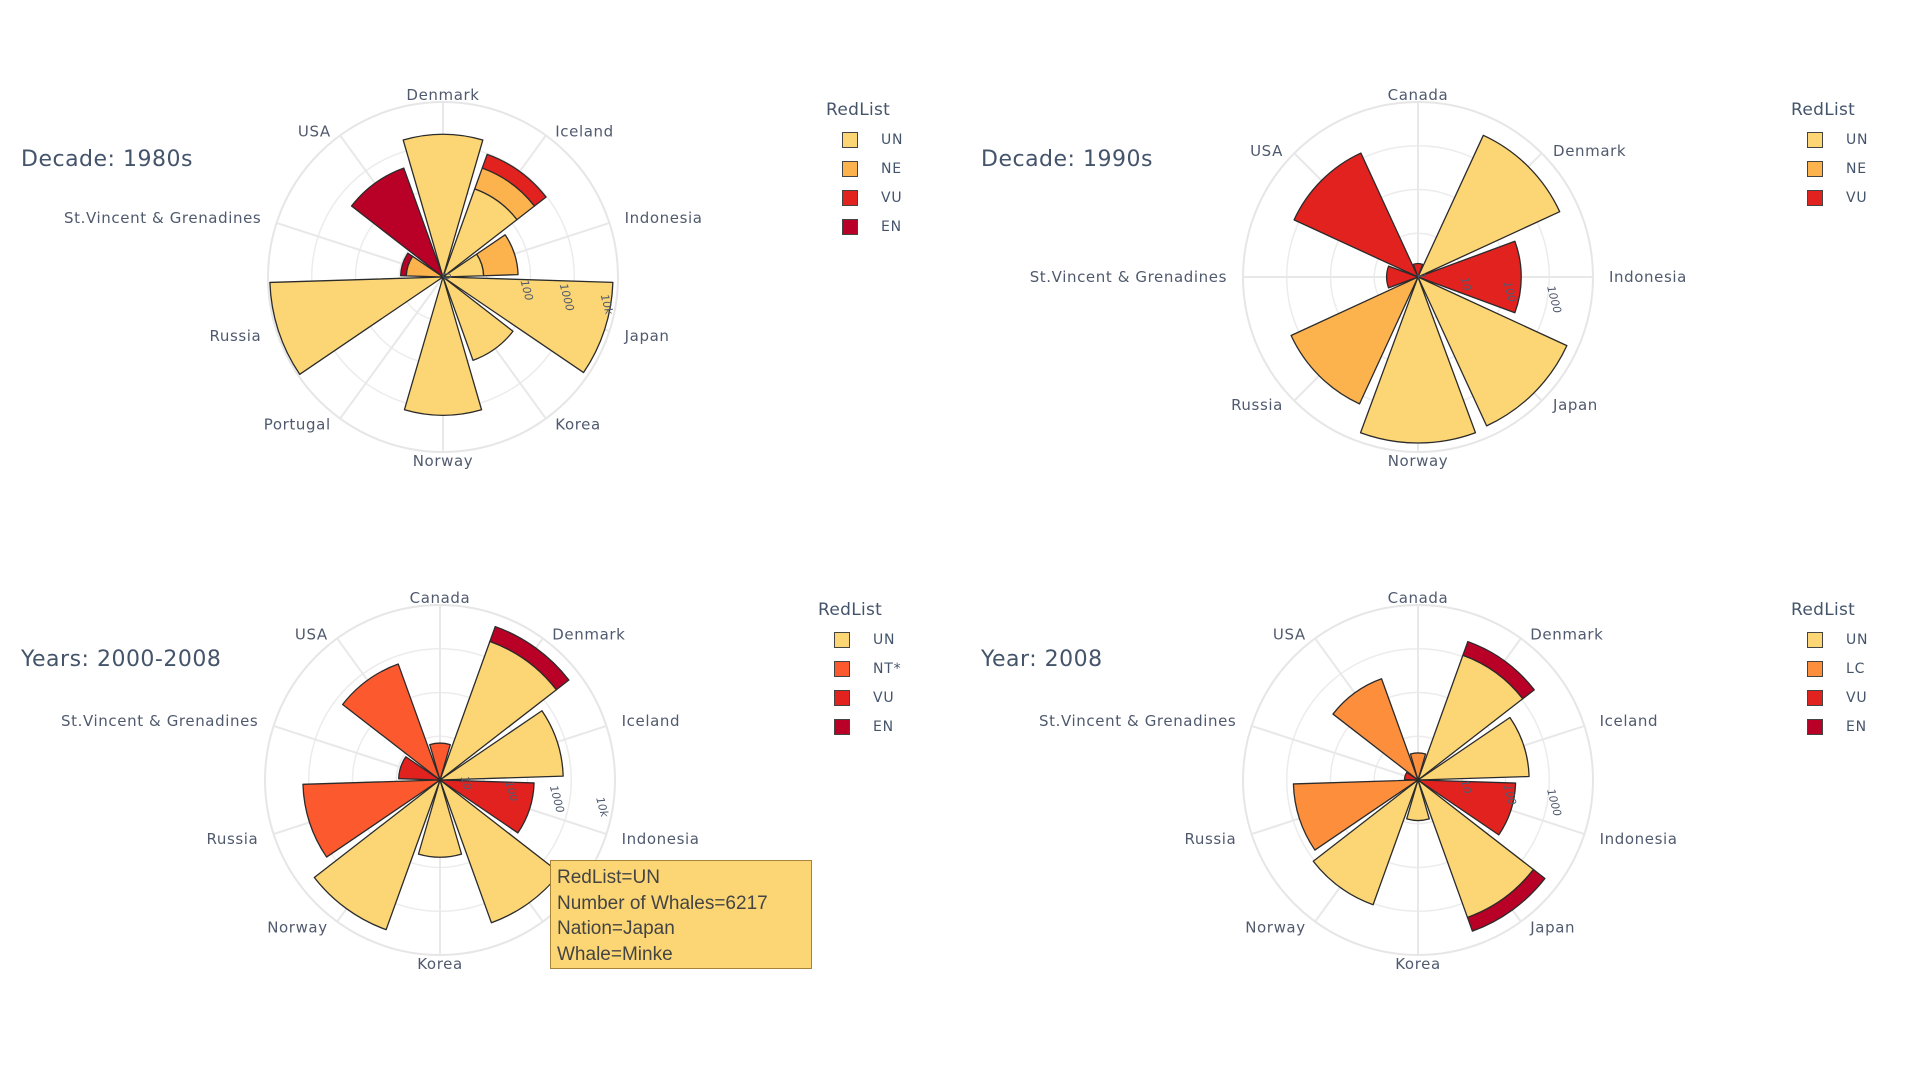 Image resolution: width=1920 pixels, height=1080 pixels. What do you see at coordinates (1418, 270) in the screenshot?
I see `bar-VU-canada` at bounding box center [1418, 270].